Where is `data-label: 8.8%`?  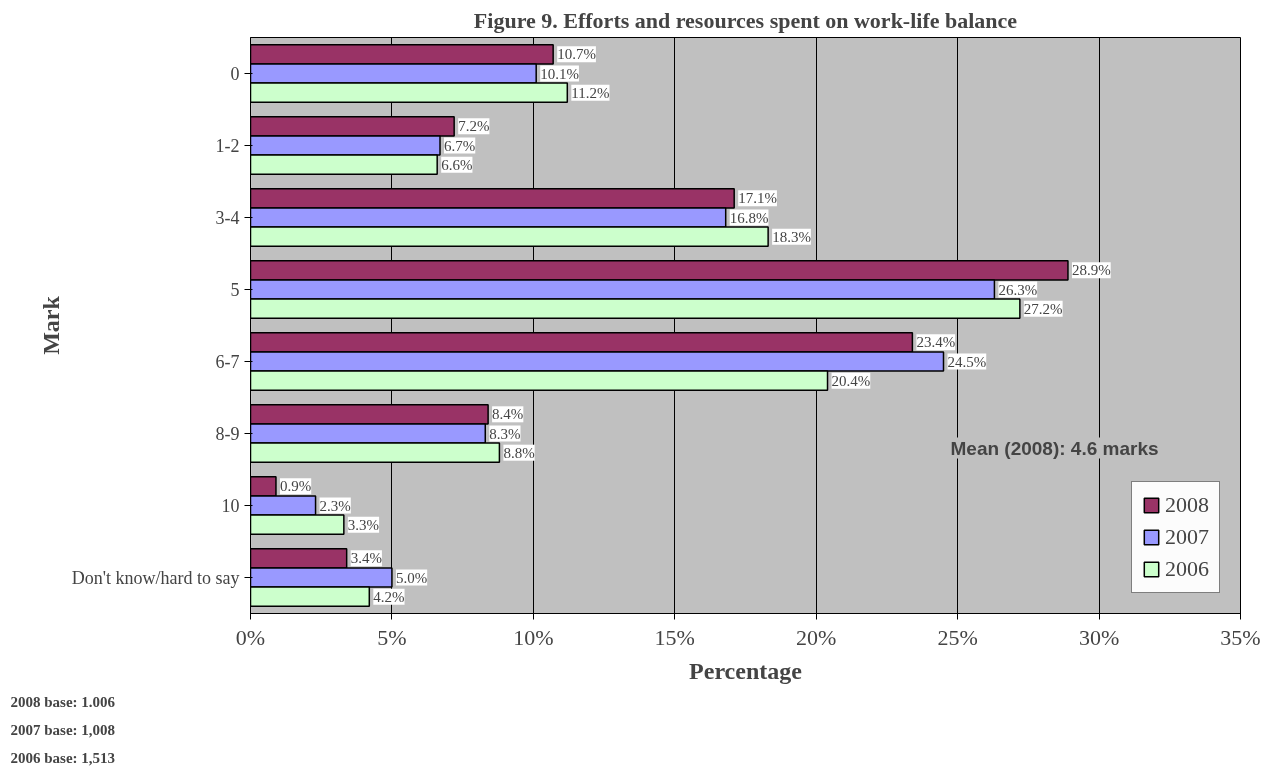 data-label: 8.8% is located at coordinates (519, 452).